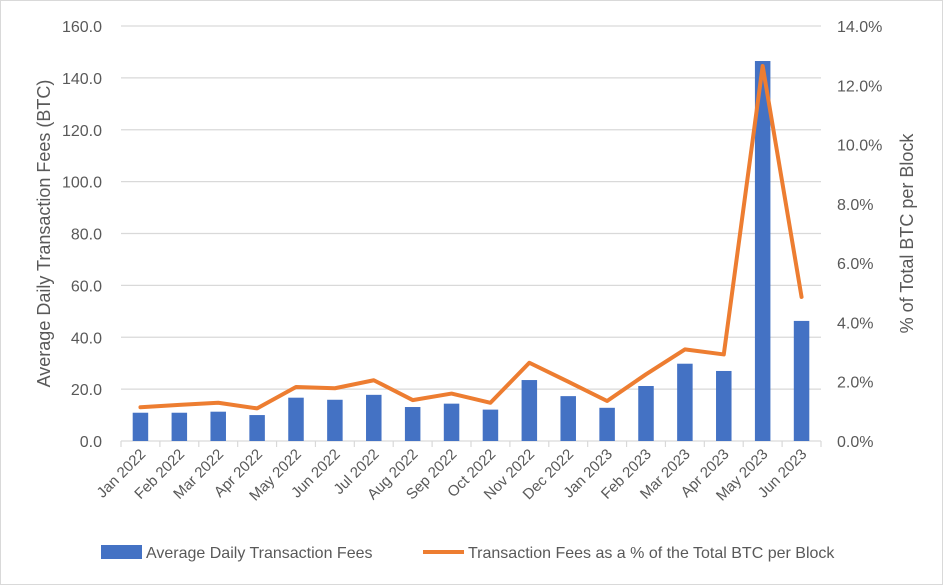  What do you see at coordinates (82, 131) in the screenshot?
I see `y-tick-label: 120.0` at bounding box center [82, 131].